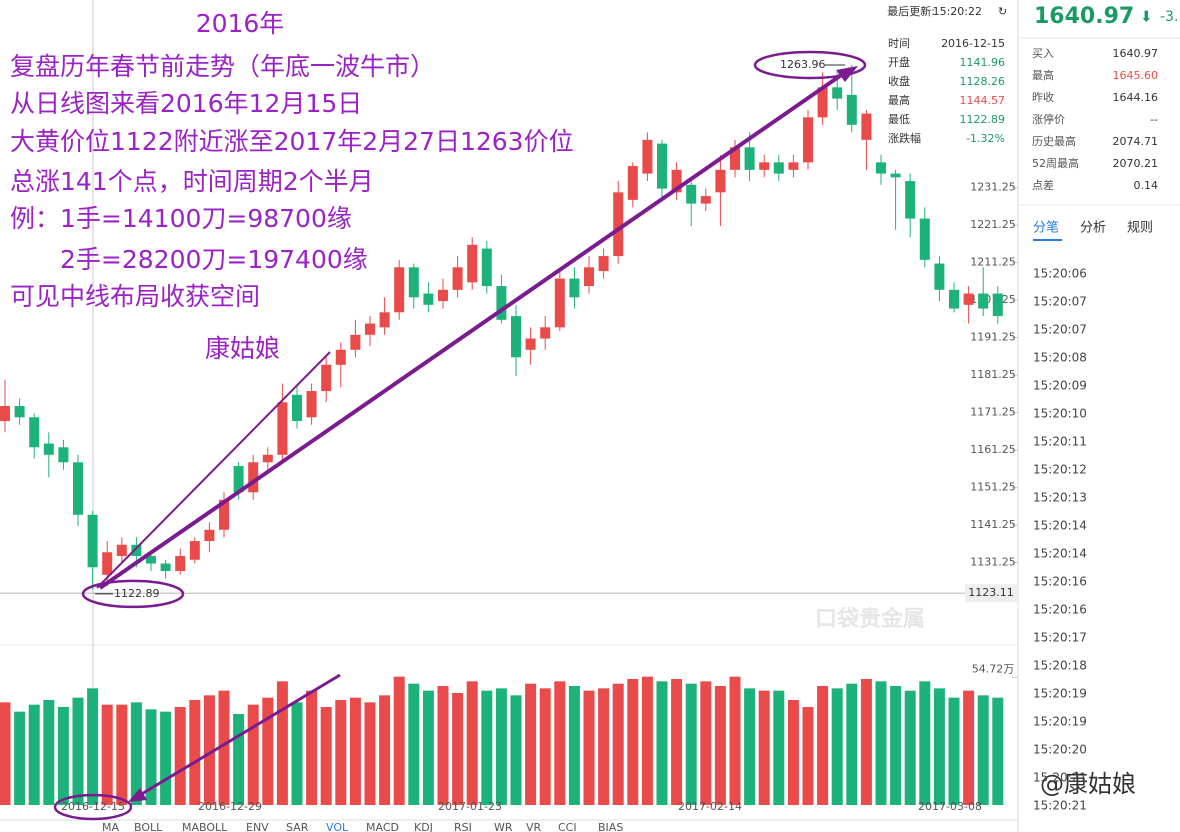  Describe the element at coordinates (240, 23) in the screenshot. I see `note-line: 2016年` at that location.